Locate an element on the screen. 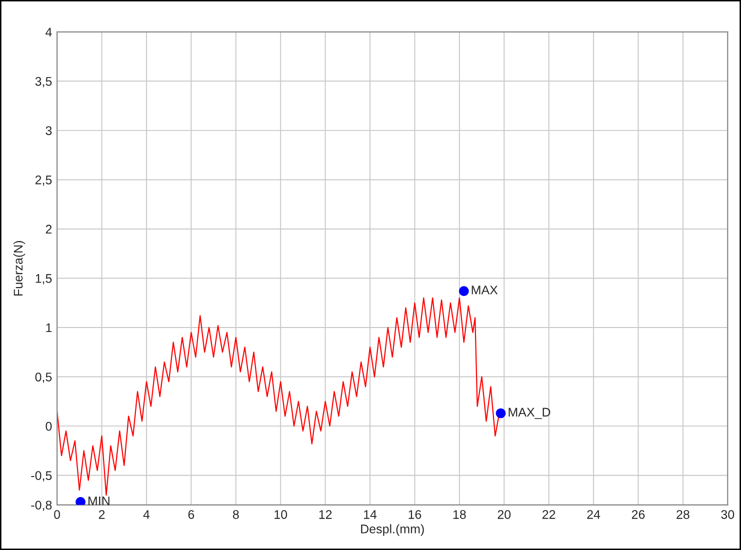  x-tick-label: 4 is located at coordinates (146, 514).